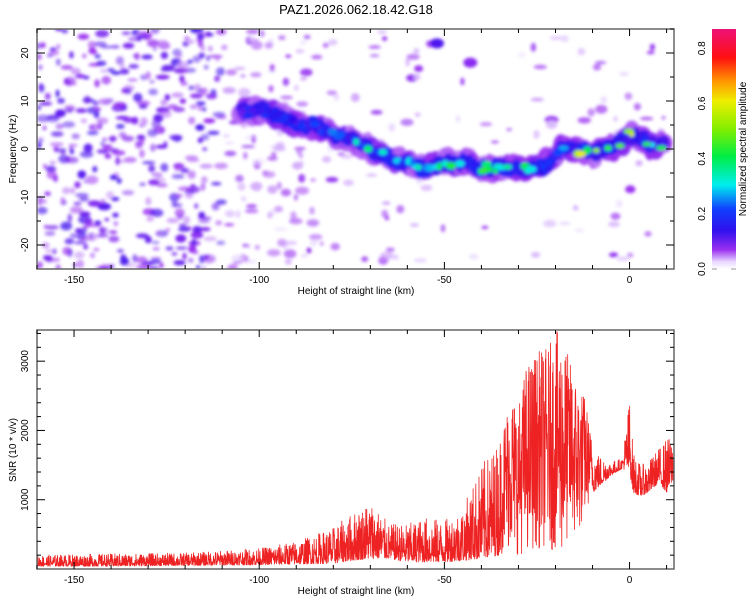 The width and height of the screenshot is (750, 600). What do you see at coordinates (702, 213) in the screenshot?
I see `colorbar-tick-label: 0.2` at bounding box center [702, 213].